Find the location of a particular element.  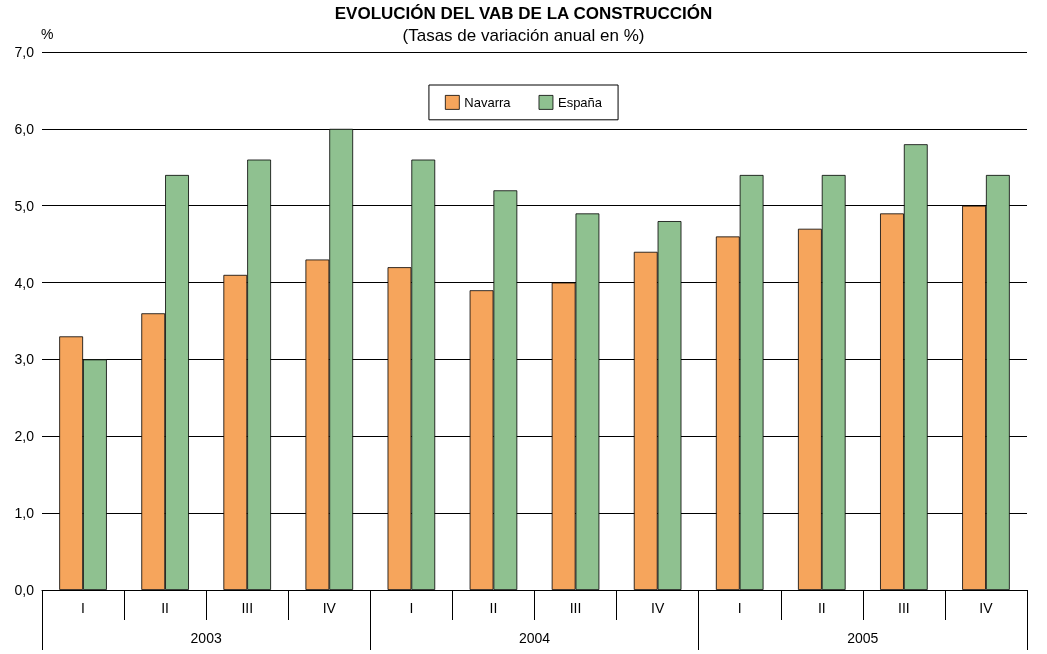

chart-title: EVOLUCIÓN DEL VAB DE LA CONSTRUCCIÓN is located at coordinates (523, 13).